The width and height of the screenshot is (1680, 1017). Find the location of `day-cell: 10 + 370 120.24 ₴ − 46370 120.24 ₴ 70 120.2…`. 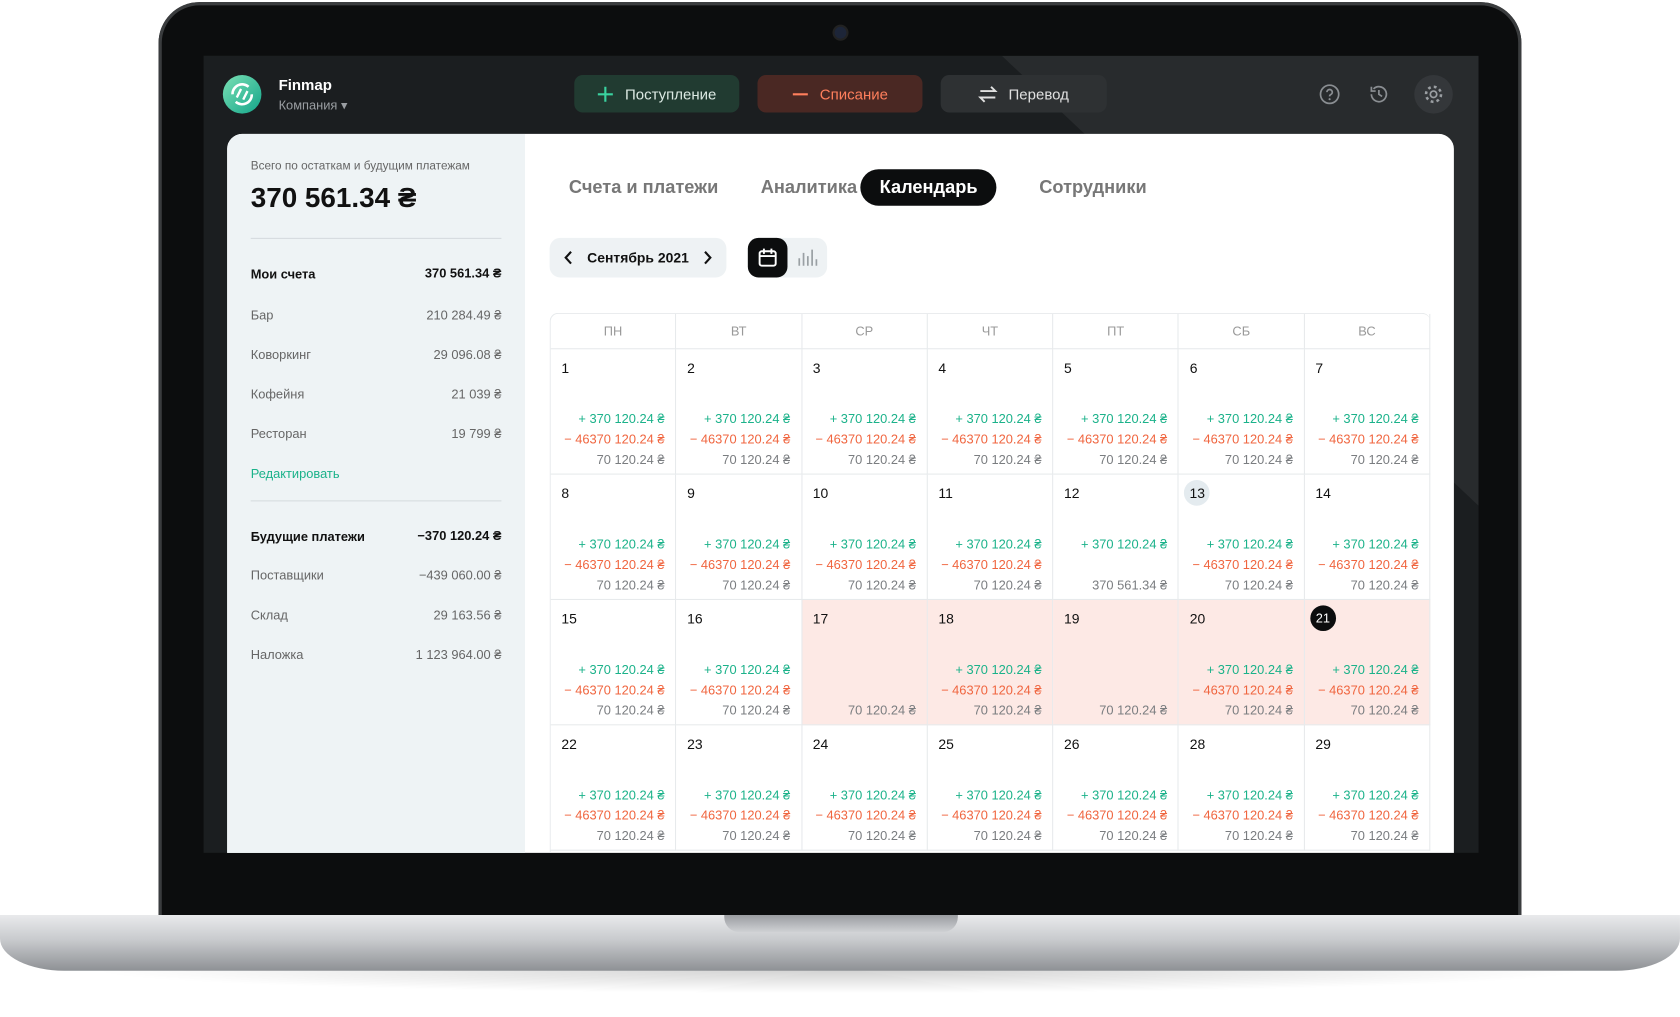

day-cell: 10 + 370 120.24 ₴ − 46370 120.24 ₴ 70 120.2… is located at coordinates (865, 537).